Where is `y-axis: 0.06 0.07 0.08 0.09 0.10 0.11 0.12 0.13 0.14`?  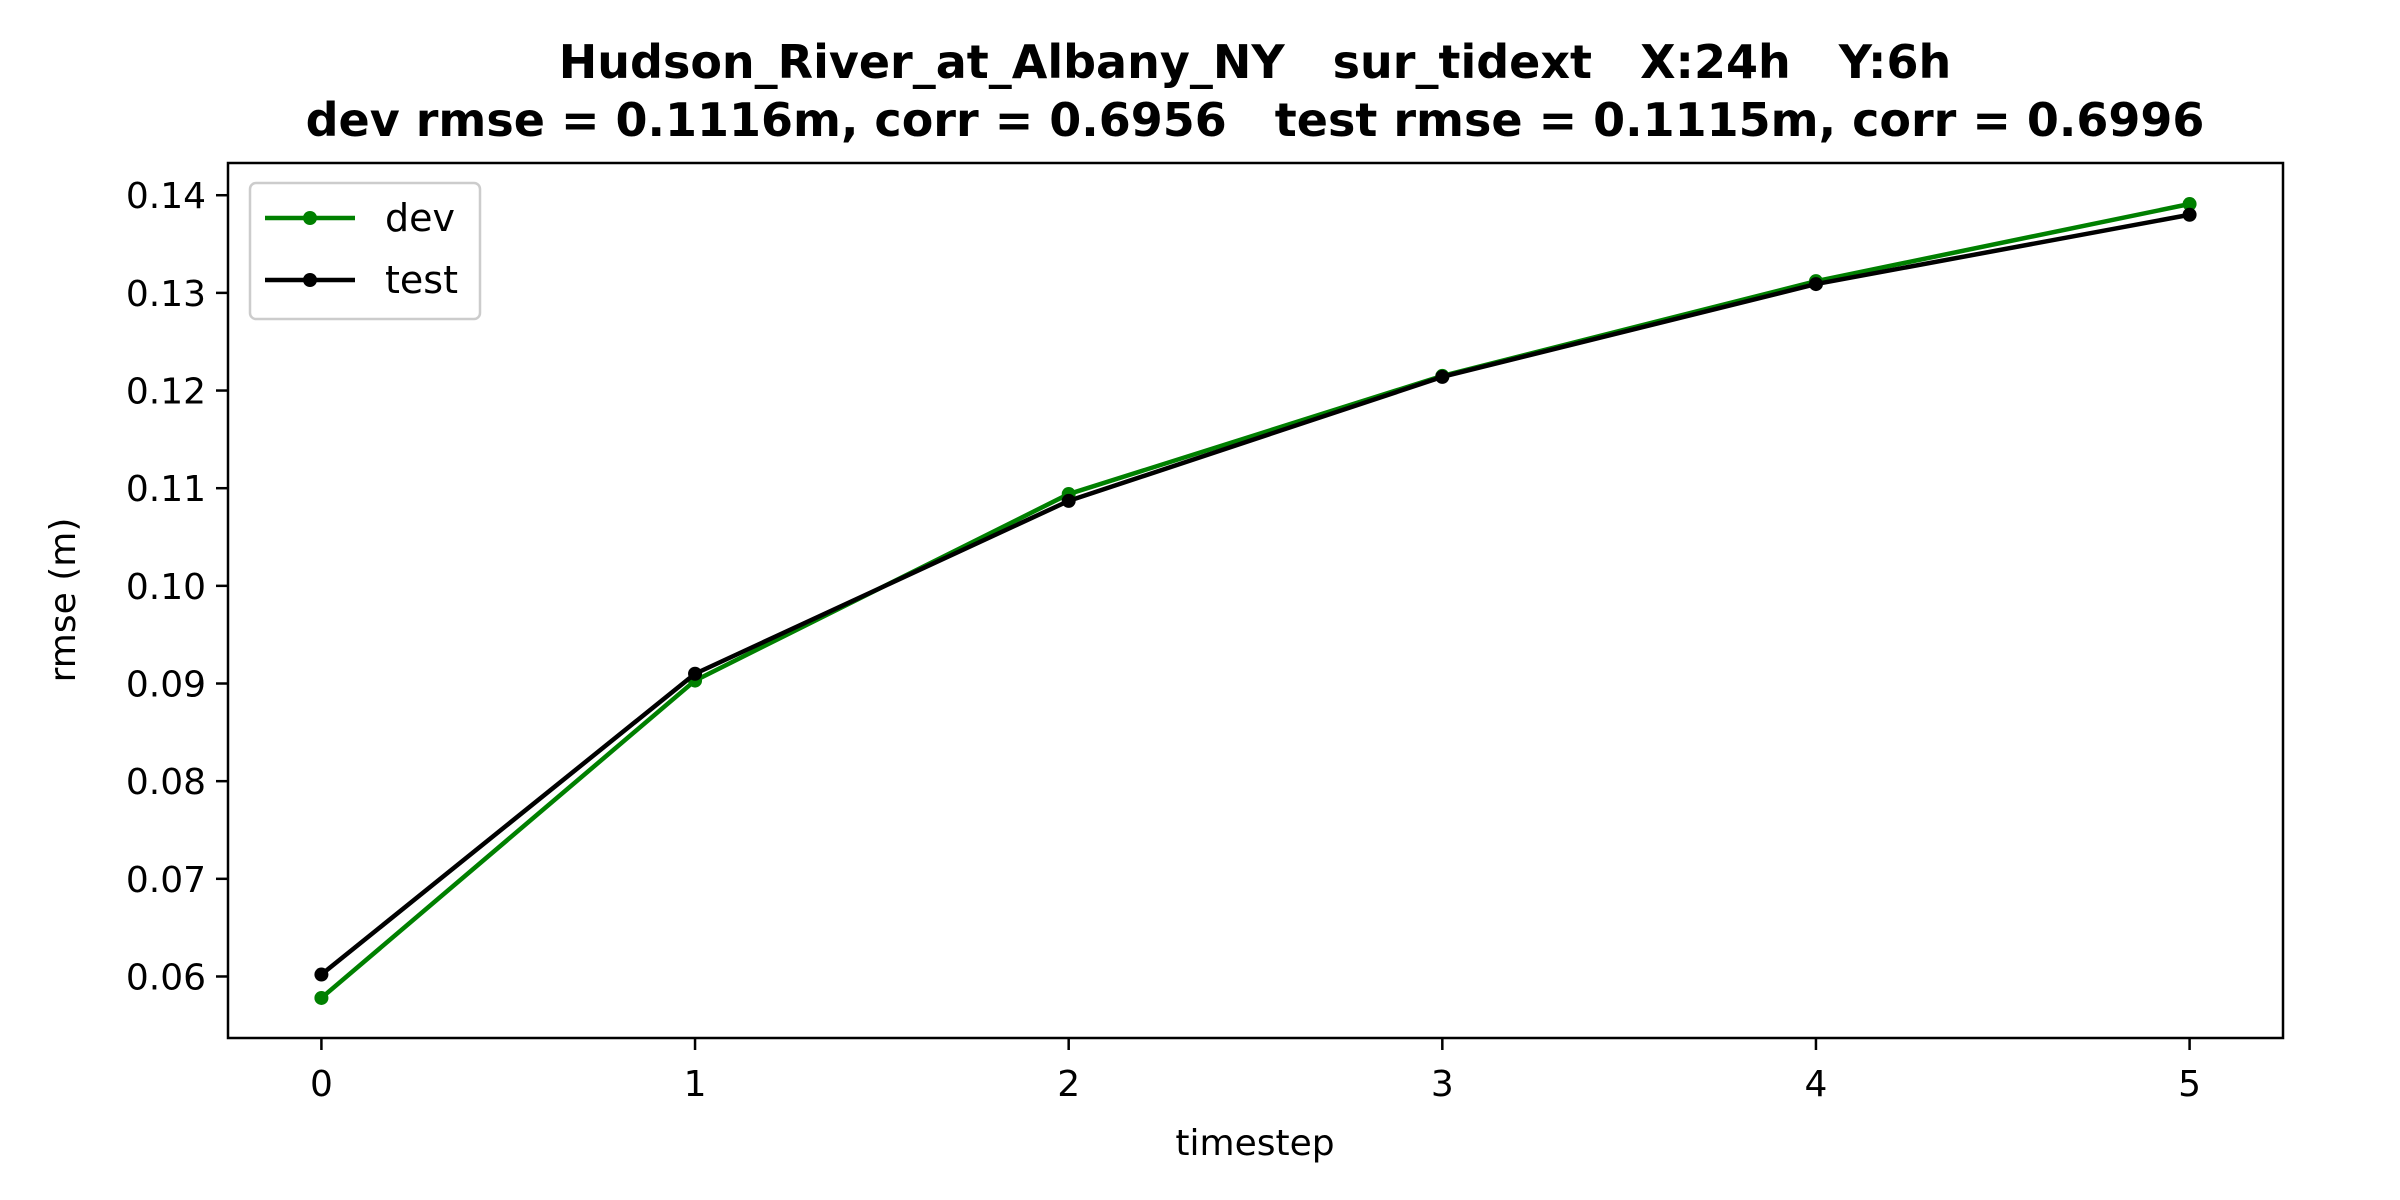
y-axis: 0.06 0.07 0.08 0.09 0.10 0.11 0.12 0.13 0.14 is located at coordinates (177, 587).